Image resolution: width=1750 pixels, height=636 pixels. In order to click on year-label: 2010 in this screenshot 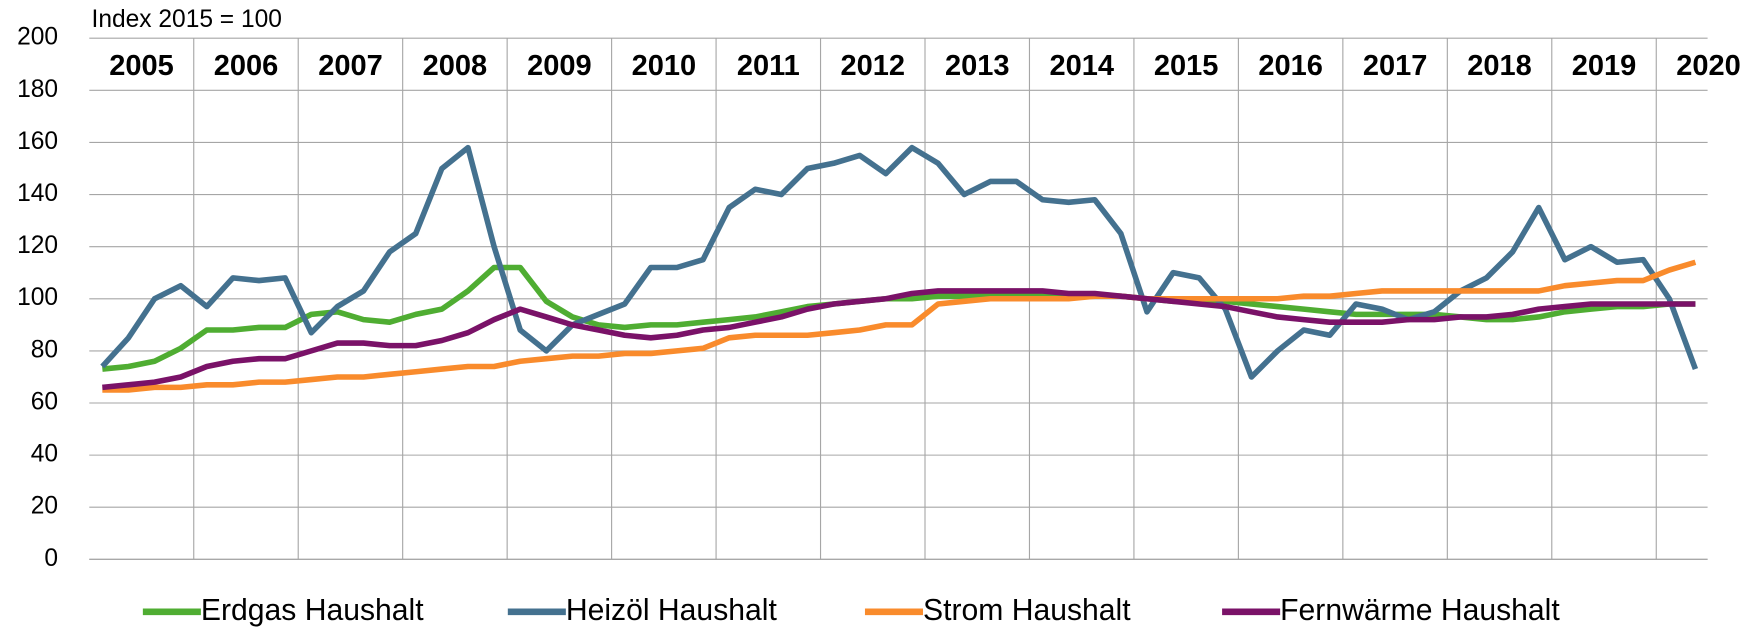, I will do `click(664, 66)`.